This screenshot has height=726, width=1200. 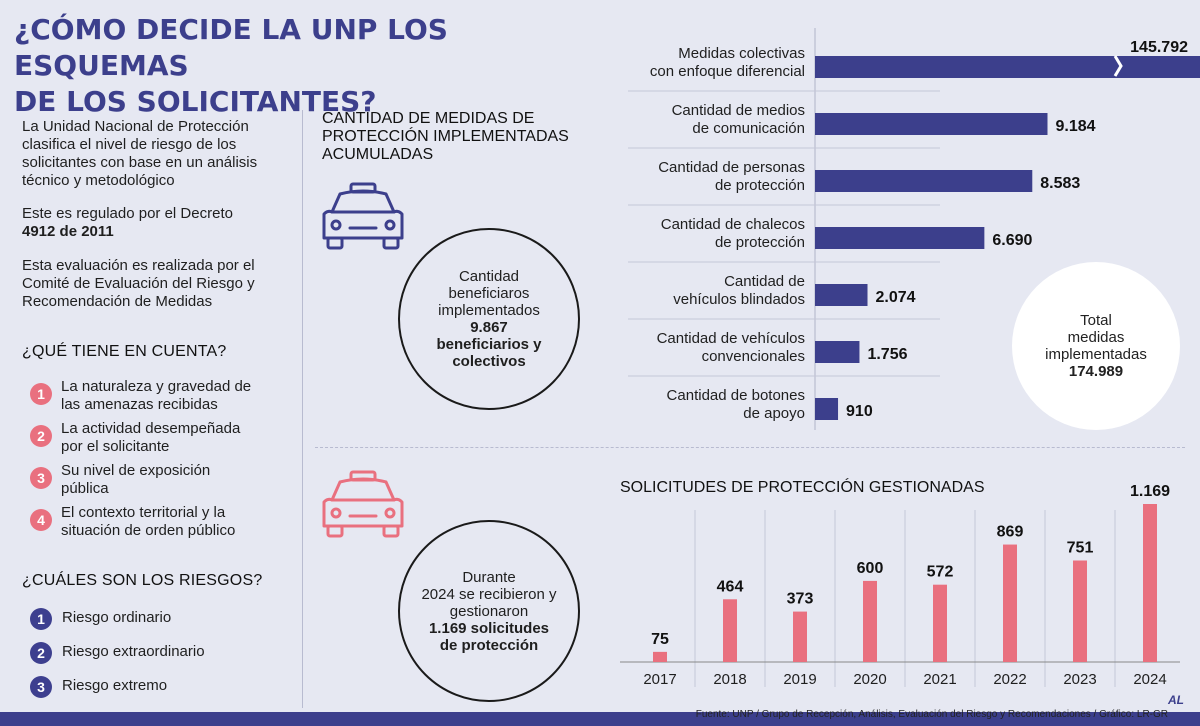 I want to click on measures-heading-line-3: ACUMULADAS, so click(x=378, y=154).